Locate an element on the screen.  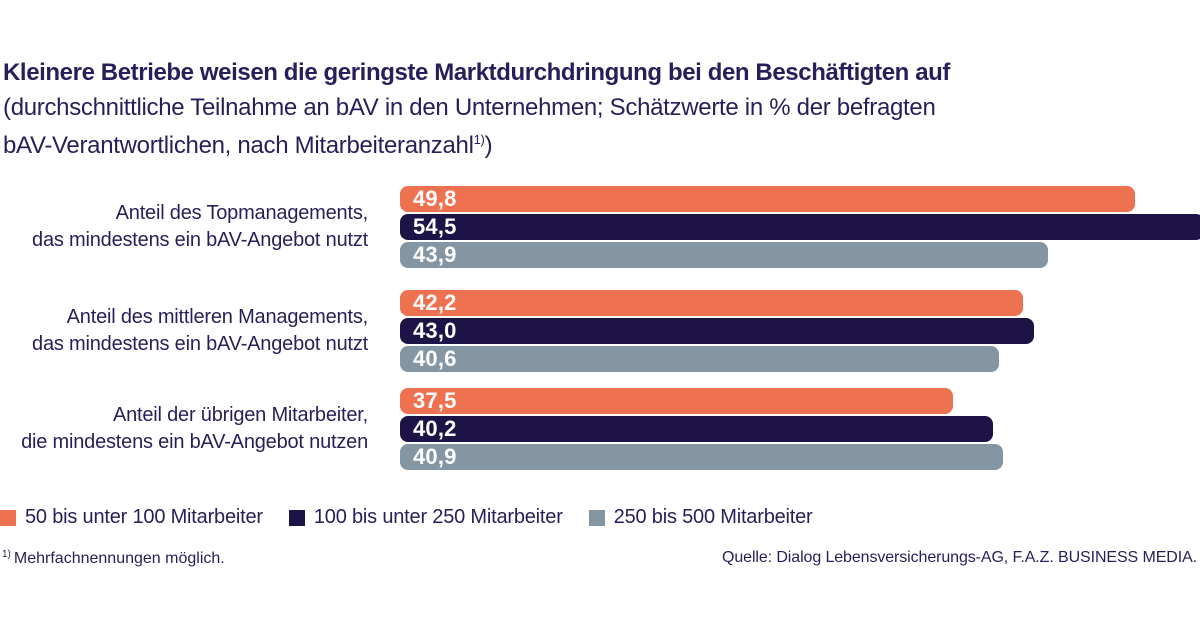
bar-mittleres-management-250-500: 40,6 is located at coordinates (699, 359).